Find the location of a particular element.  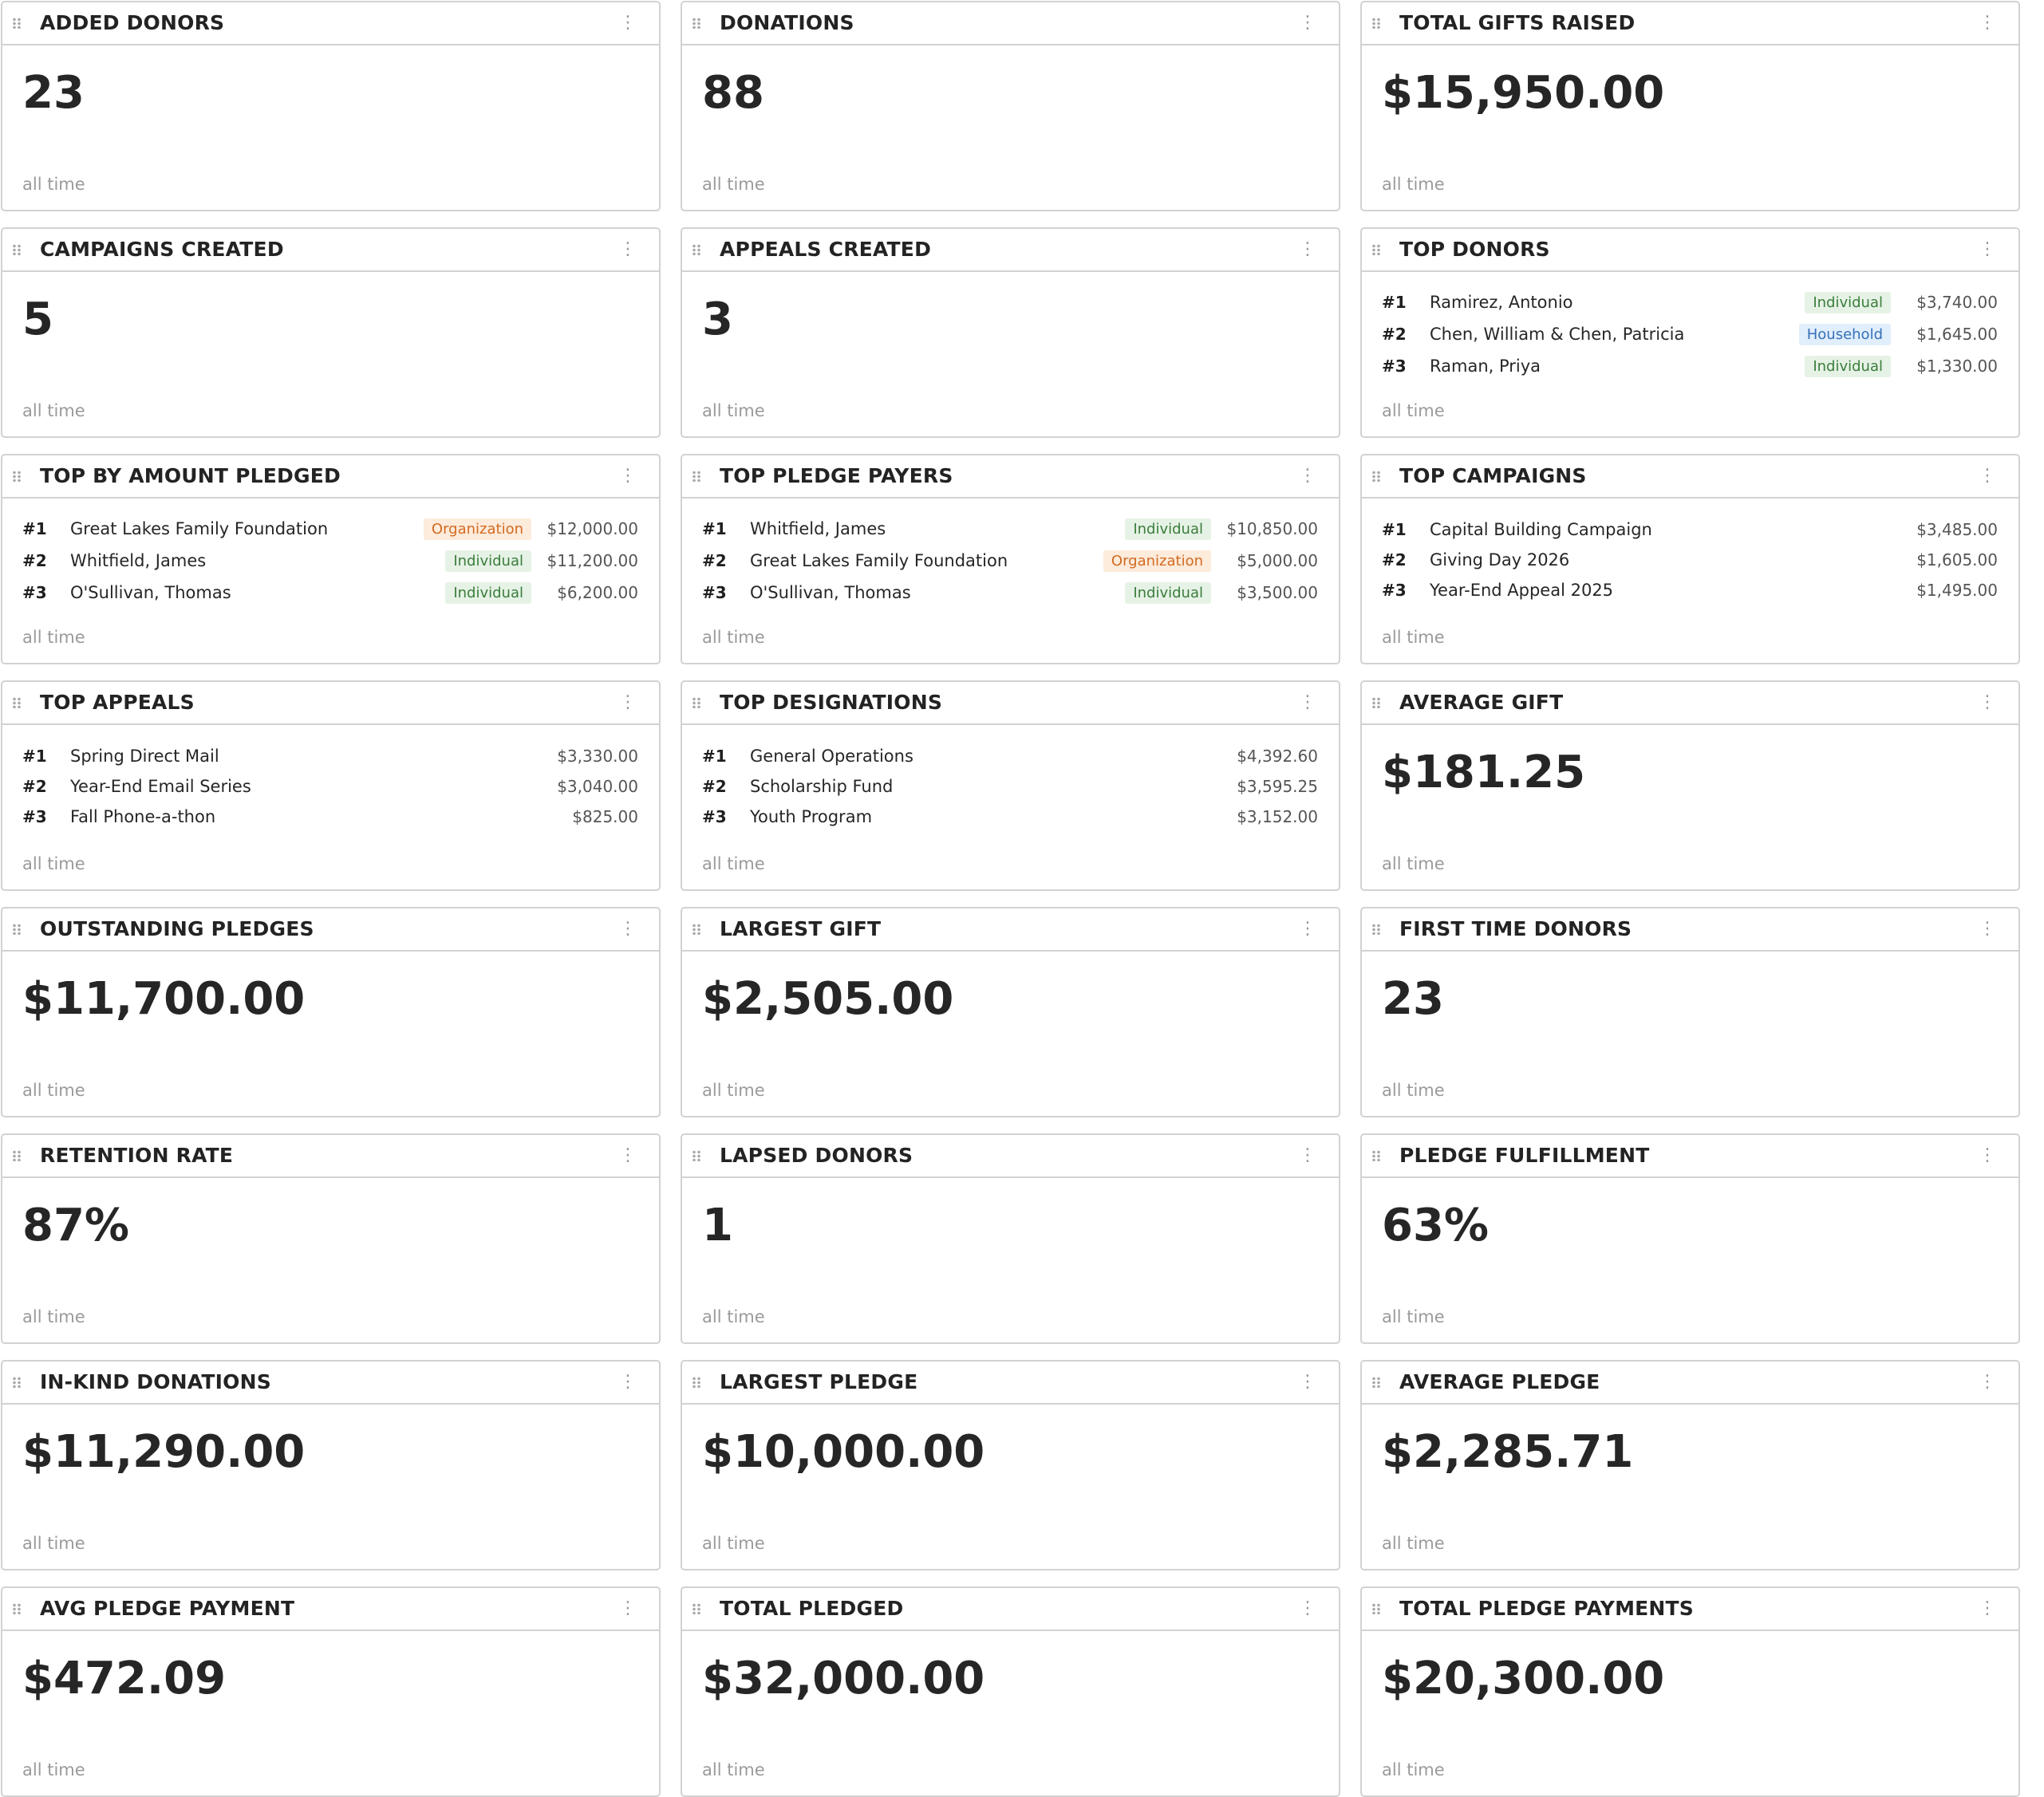

rank-number: #1 is located at coordinates (34, 756).